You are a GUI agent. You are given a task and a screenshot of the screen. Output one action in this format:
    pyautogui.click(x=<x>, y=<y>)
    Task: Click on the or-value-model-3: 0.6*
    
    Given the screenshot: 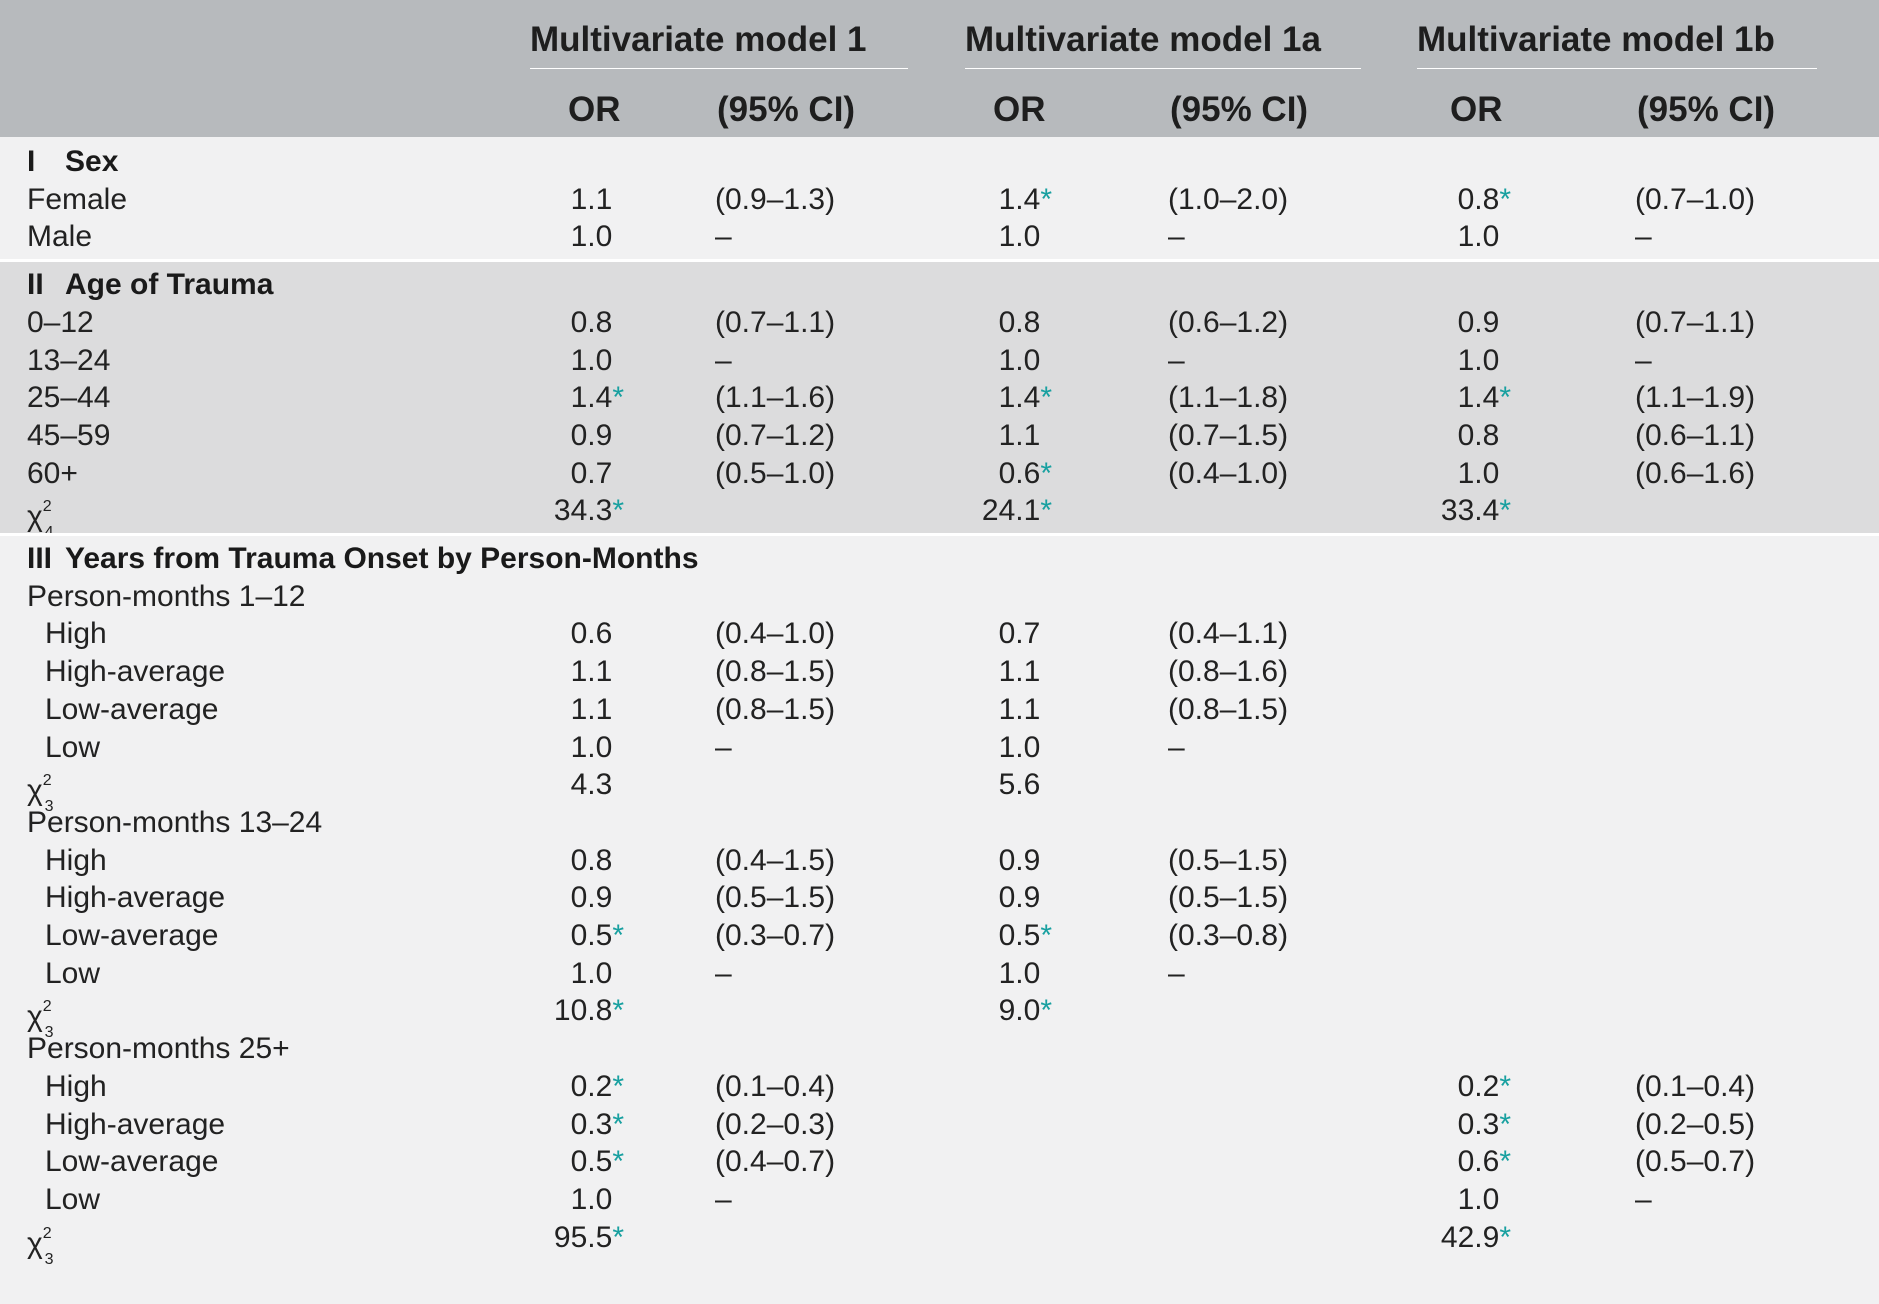 What is the action you would take?
    pyautogui.click(x=1484, y=1162)
    